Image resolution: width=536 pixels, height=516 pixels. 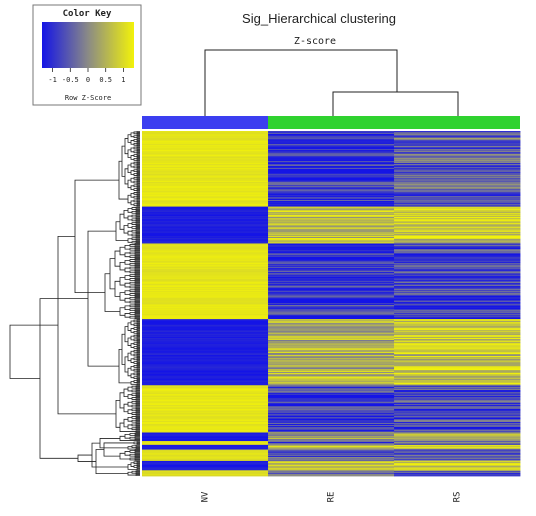 I want to click on color-key-xlabel: Row Z-Score, so click(x=88, y=98).